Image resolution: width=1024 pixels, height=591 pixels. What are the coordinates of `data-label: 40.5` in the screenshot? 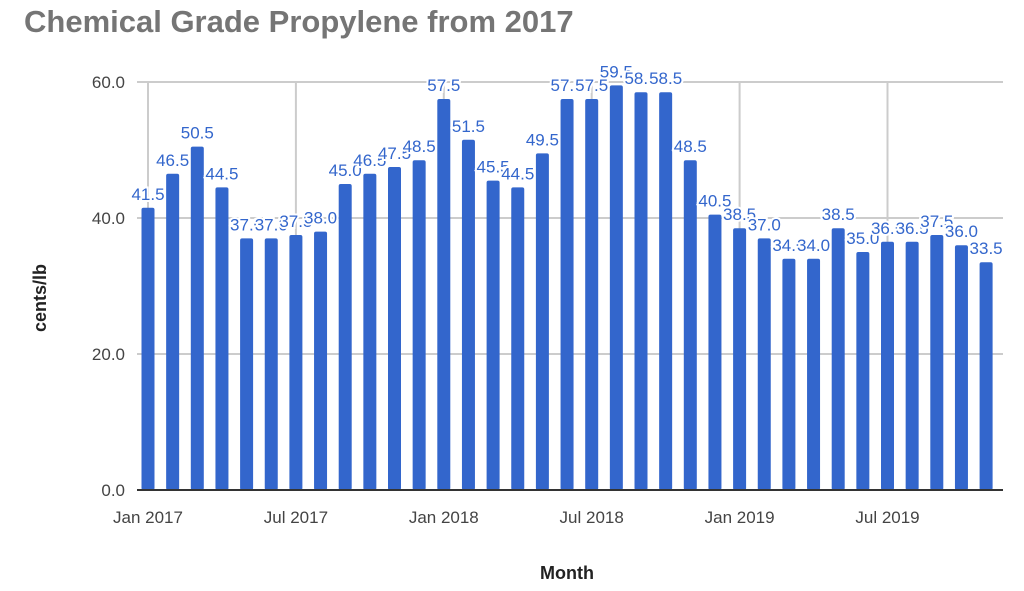 It's located at (714, 201).